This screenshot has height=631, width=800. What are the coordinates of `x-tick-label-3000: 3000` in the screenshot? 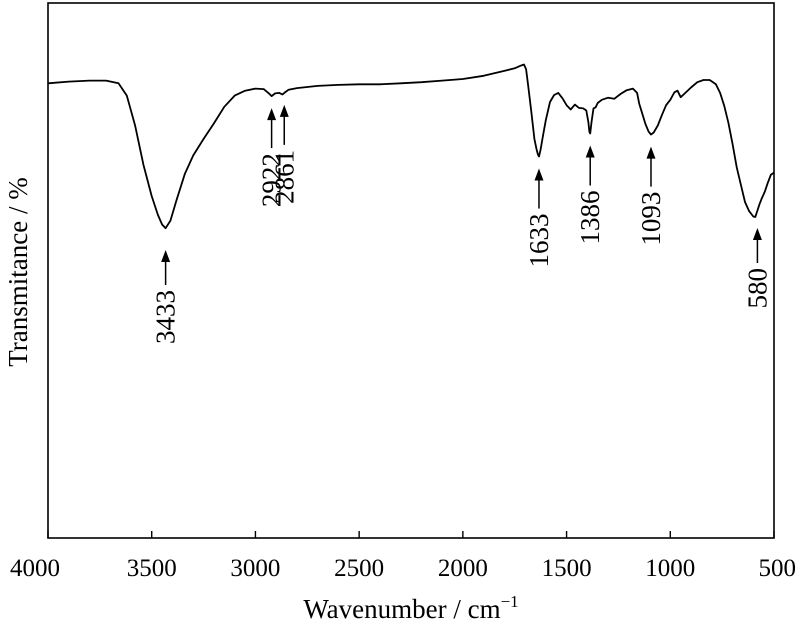 It's located at (255, 568).